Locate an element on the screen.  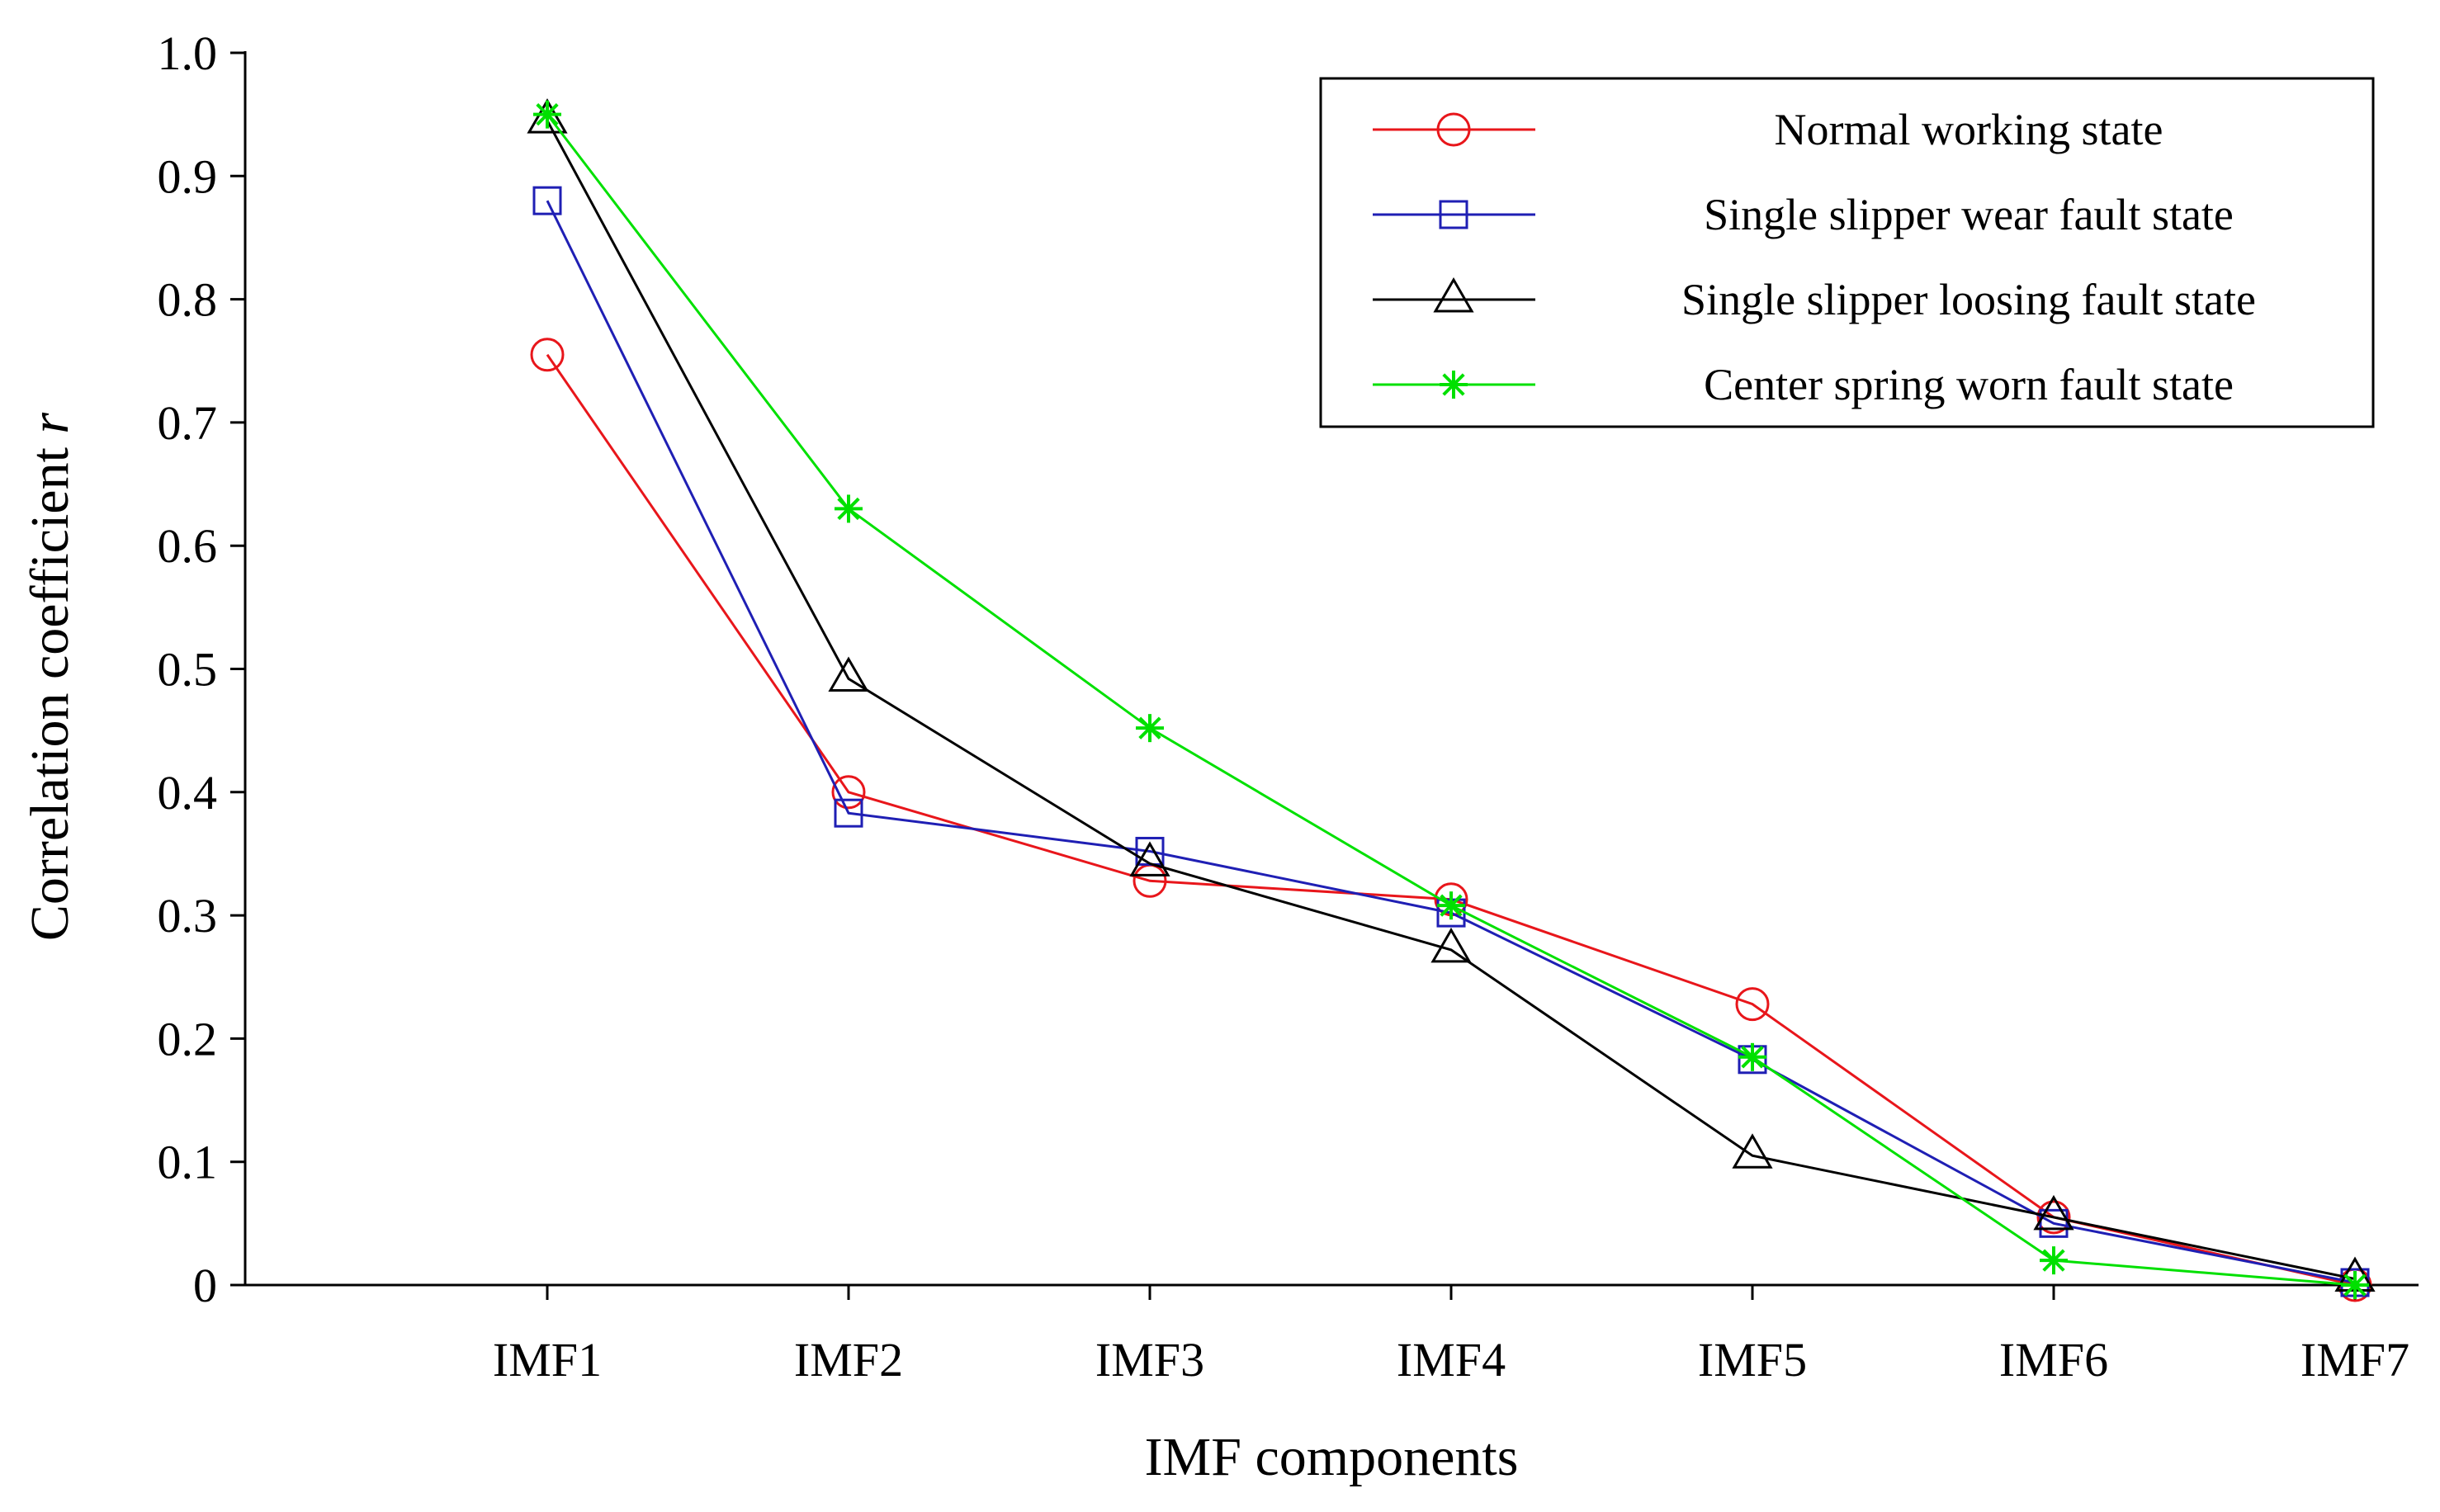
legend-label: Single slipper wear fault state is located at coordinates (1969, 215).